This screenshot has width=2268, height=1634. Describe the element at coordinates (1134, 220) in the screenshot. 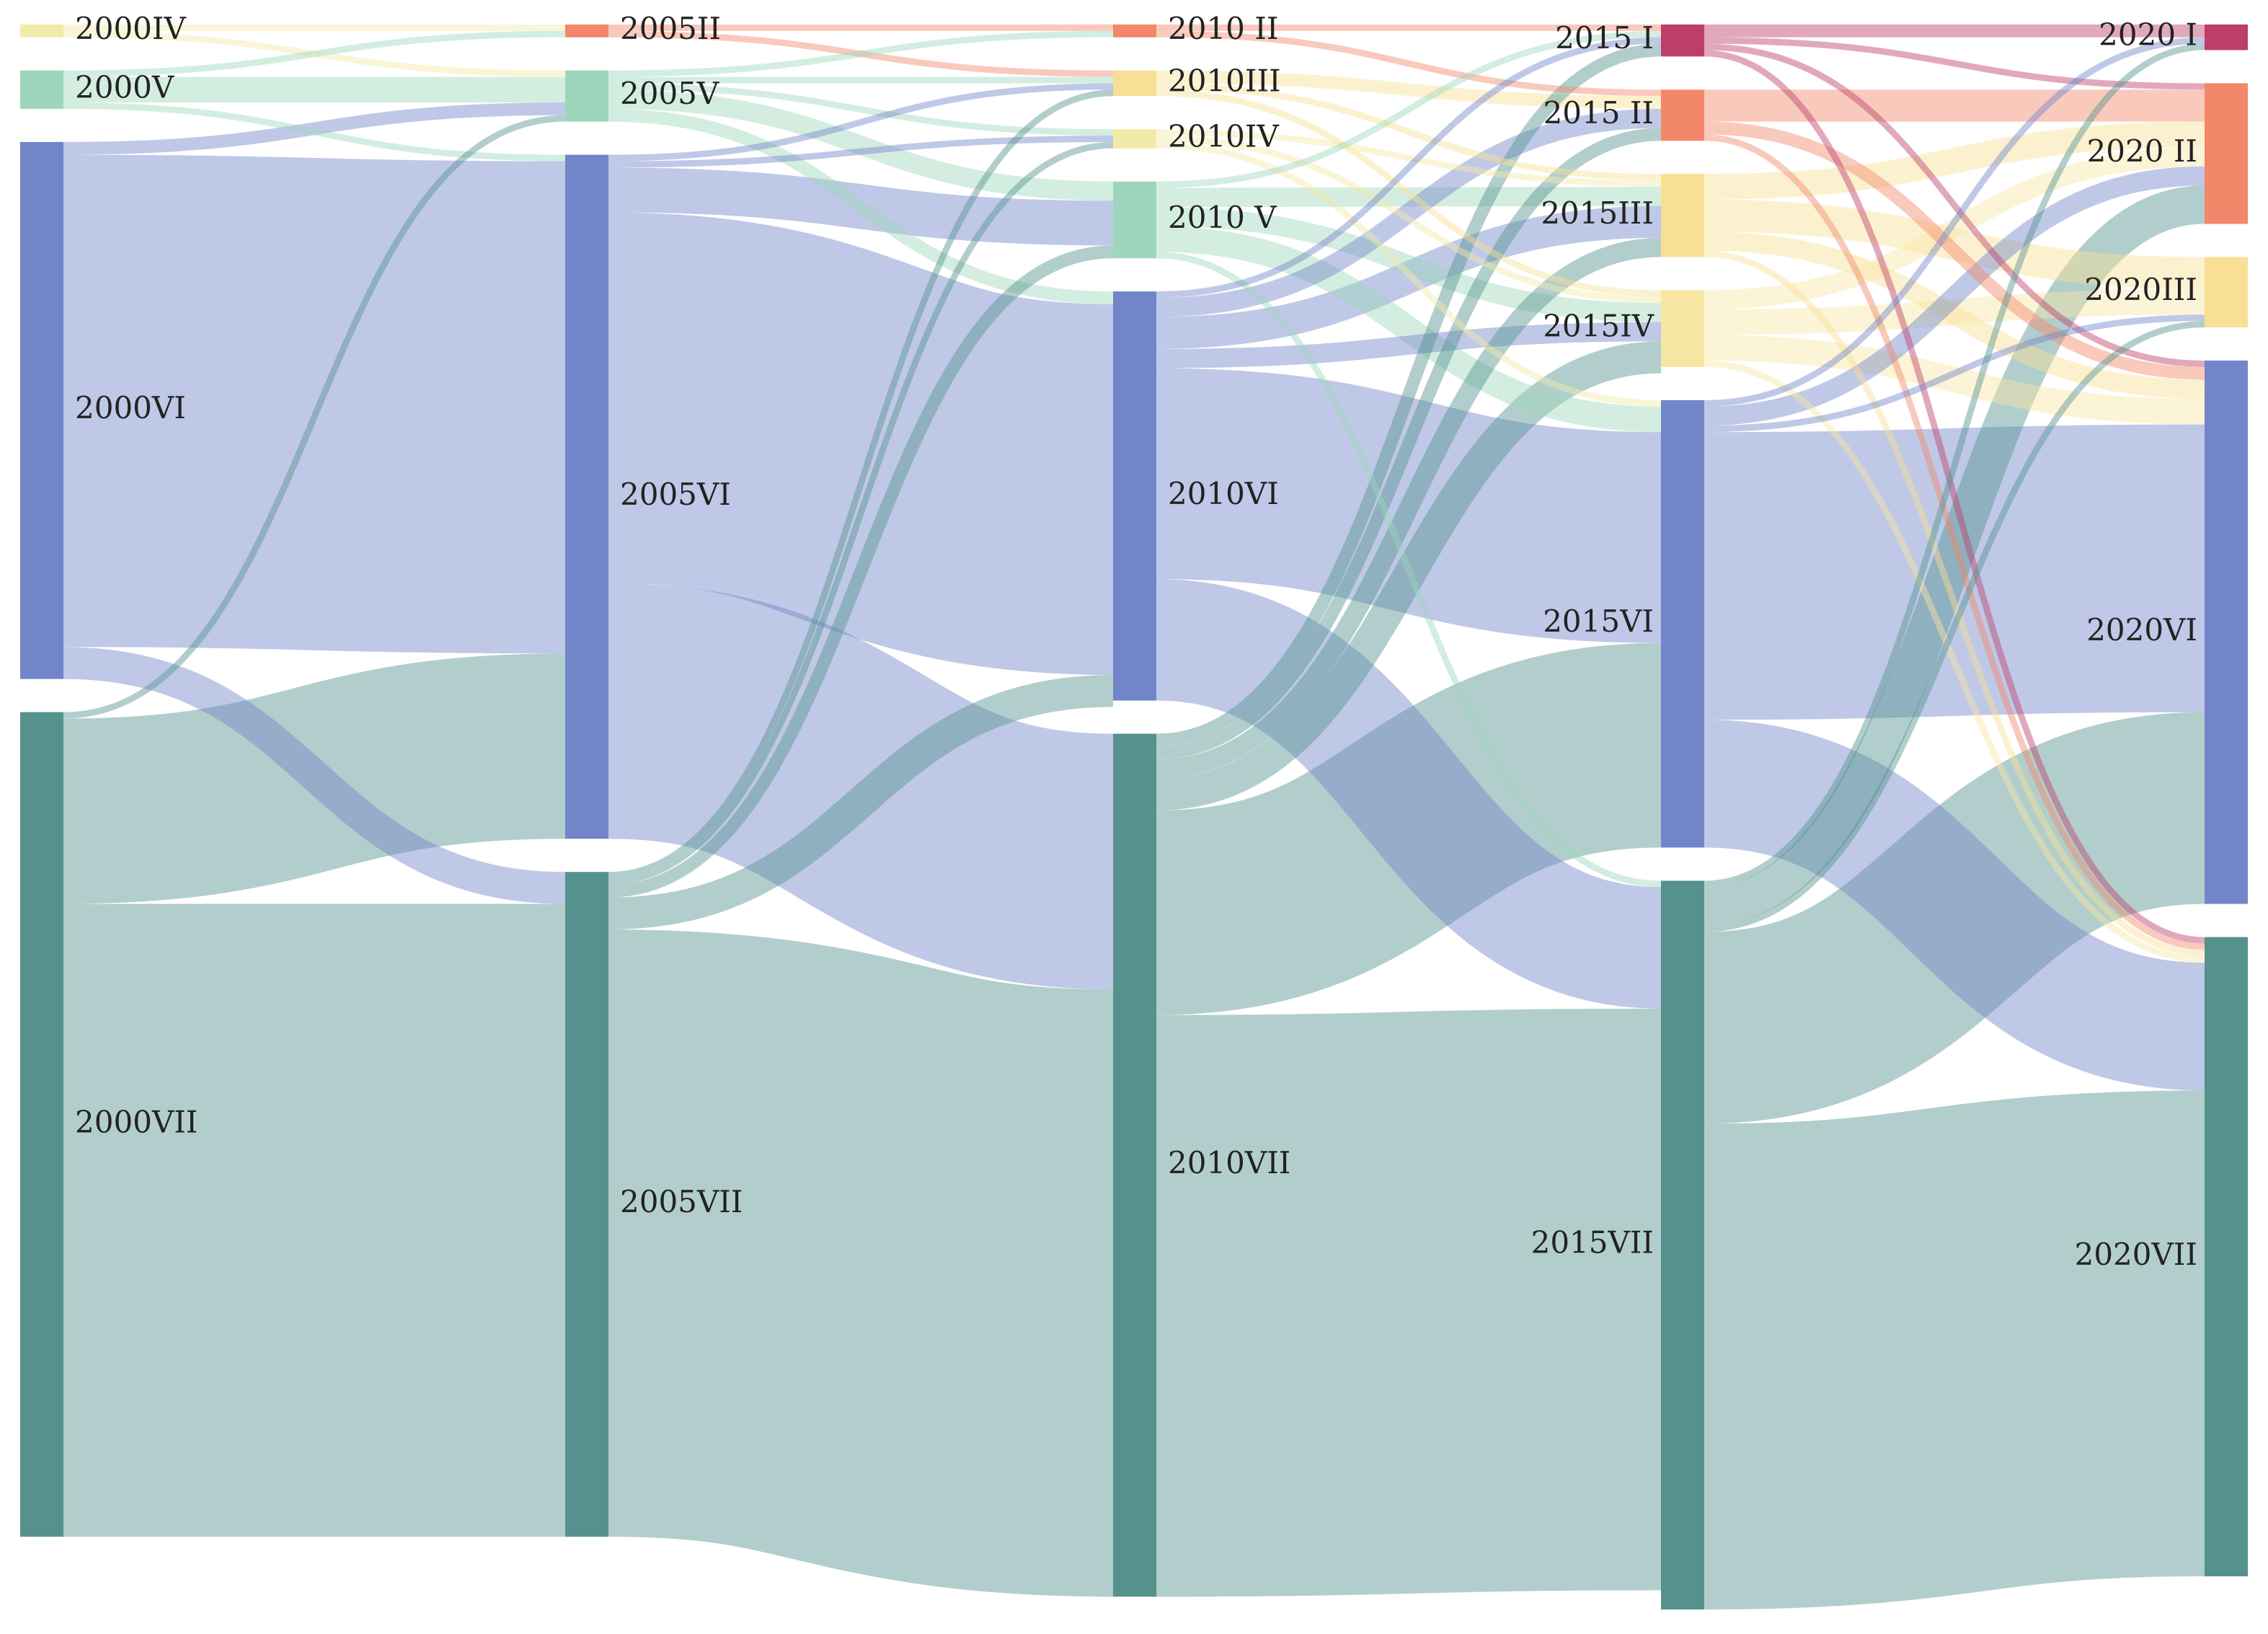

I see `node-2010V` at that location.